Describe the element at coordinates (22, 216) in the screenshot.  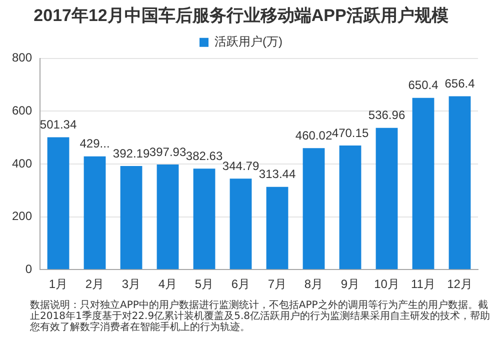
I see `y-tick-label: 200` at that location.